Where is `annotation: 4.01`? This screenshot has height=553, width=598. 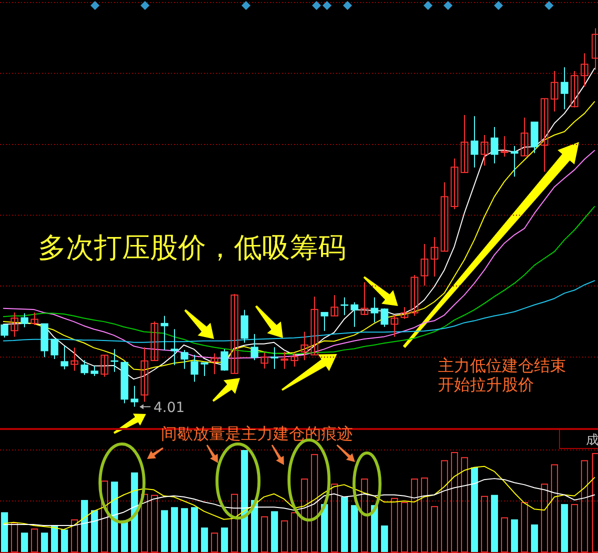 annotation: 4.01 is located at coordinates (169, 408).